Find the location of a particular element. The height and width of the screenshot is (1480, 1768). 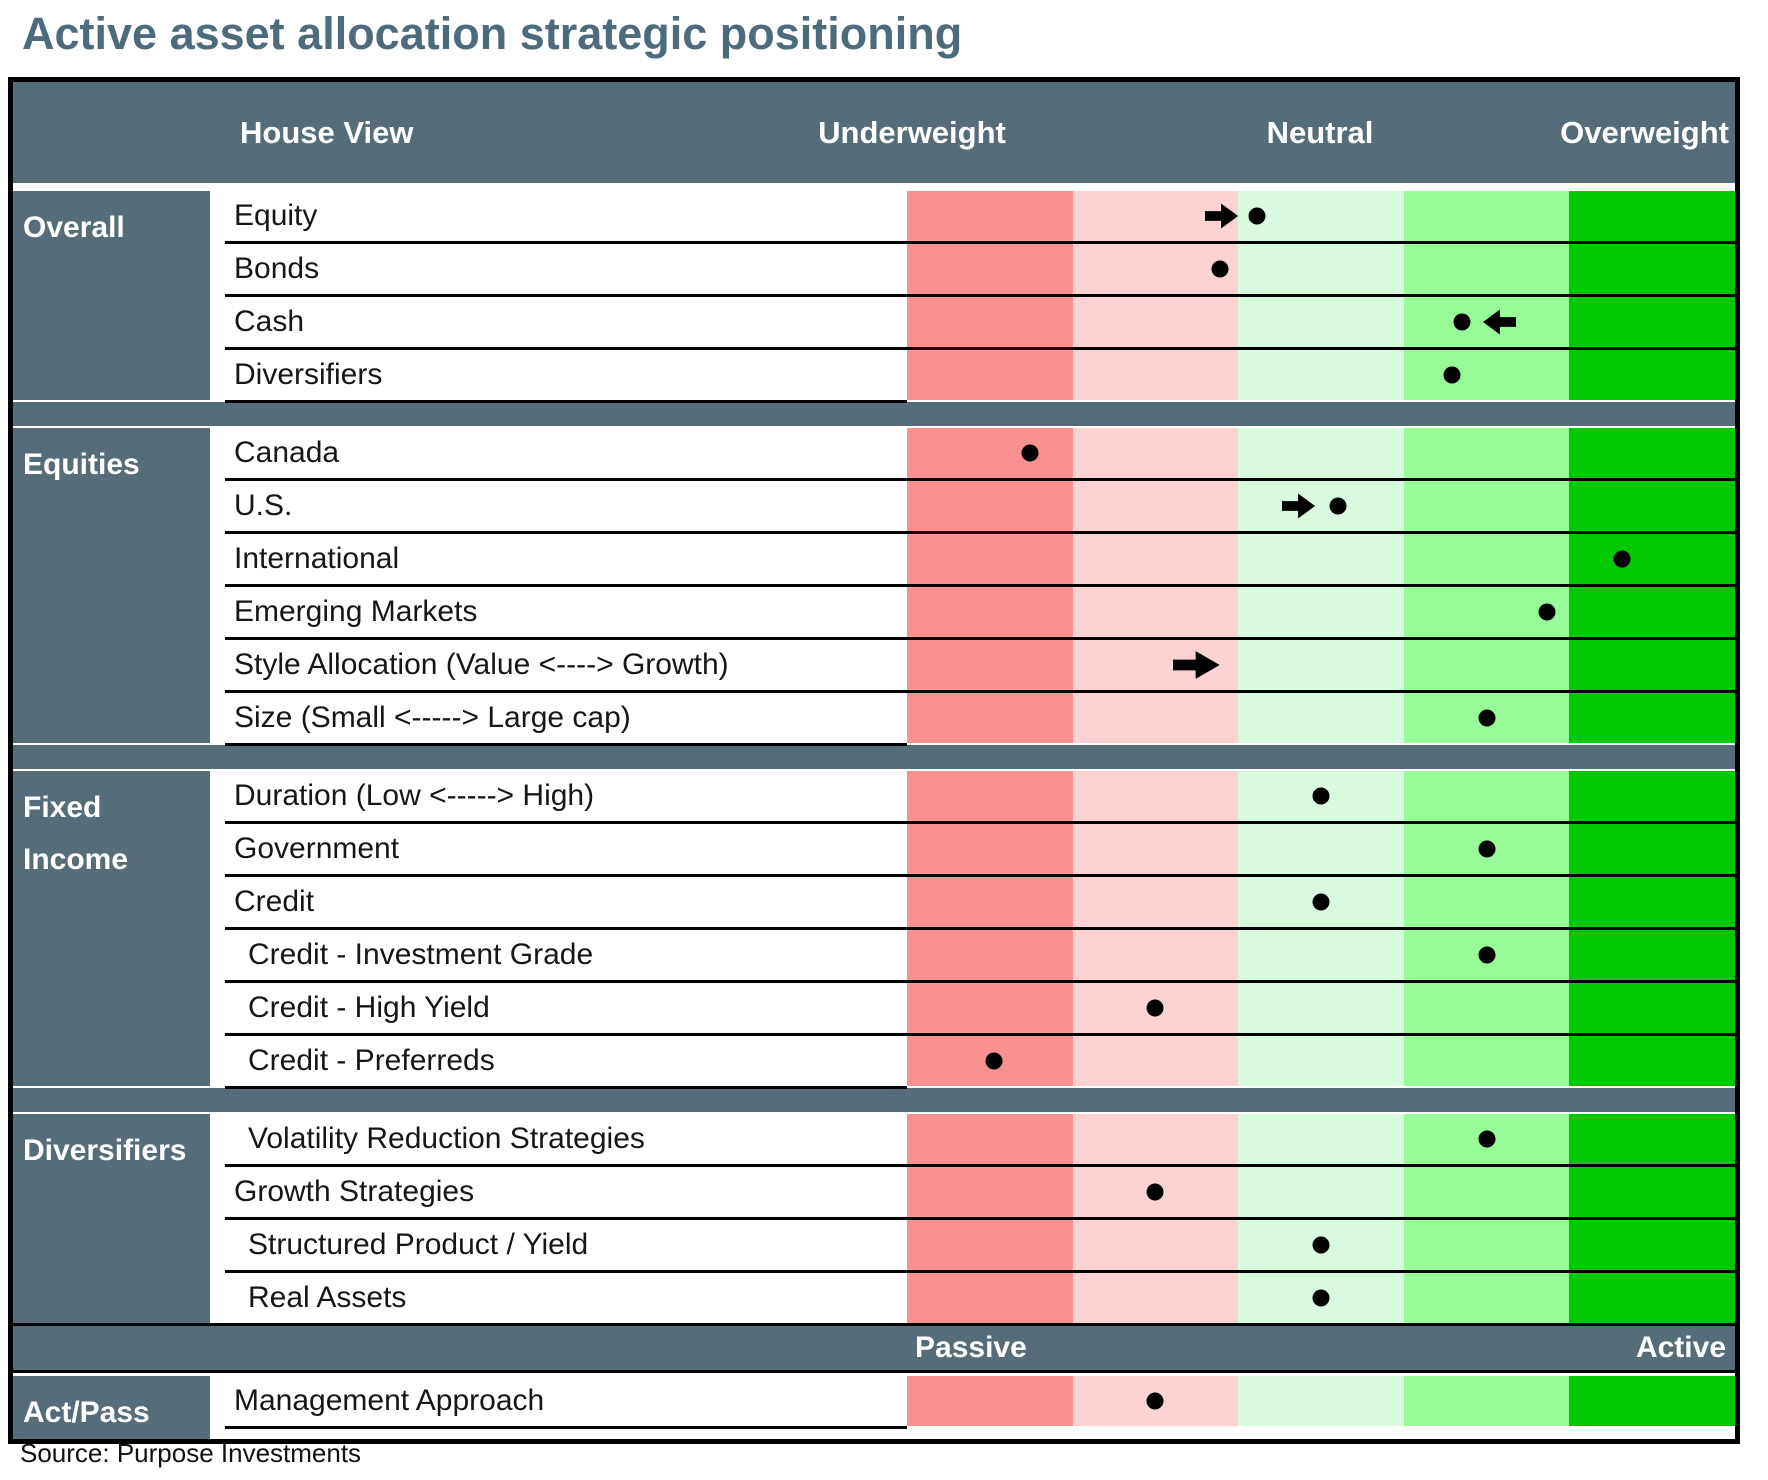

table-row: International is located at coordinates (980, 560).